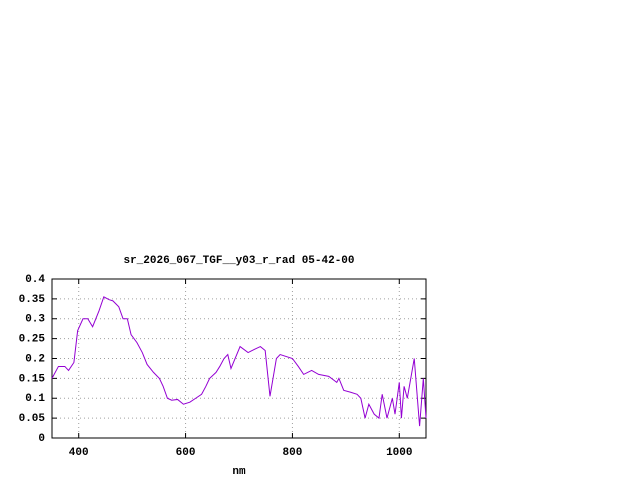  What do you see at coordinates (32, 340) in the screenshot?
I see `y-tick-label: 0.25` at bounding box center [32, 340].